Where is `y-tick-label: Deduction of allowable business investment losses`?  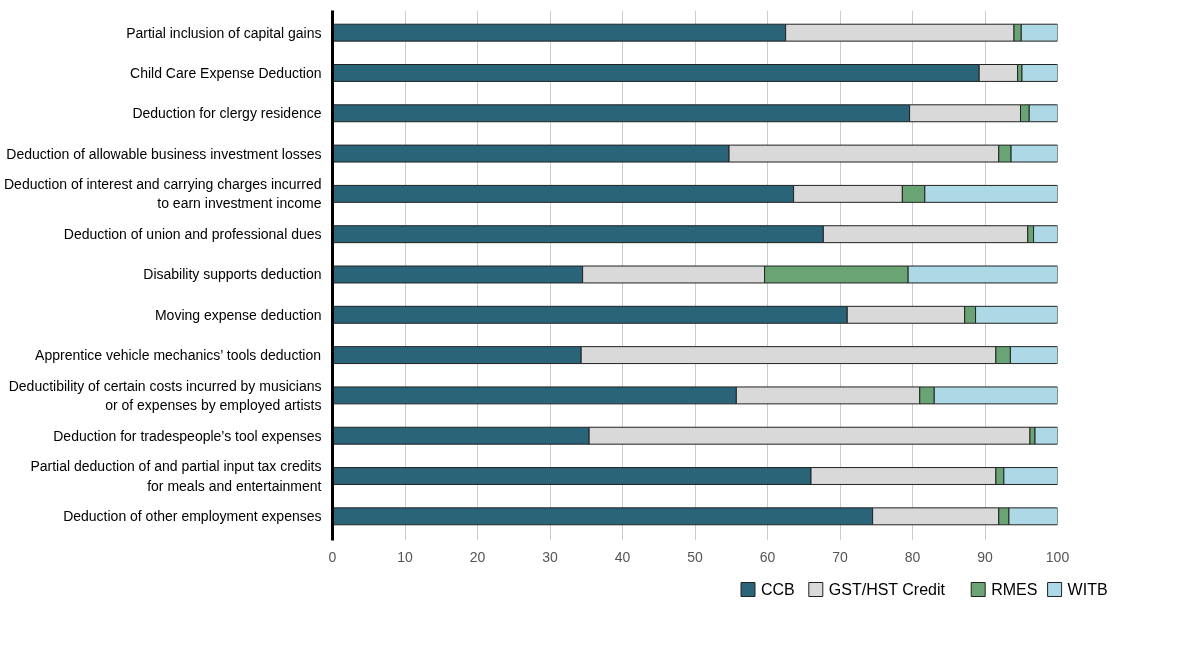 y-tick-label: Deduction of allowable business investment losses is located at coordinates (164, 153).